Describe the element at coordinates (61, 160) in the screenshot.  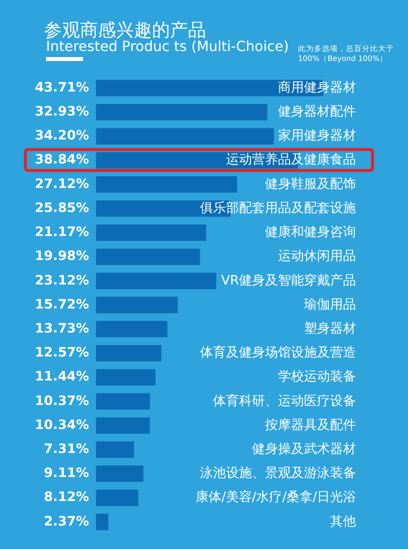
I see `data-label: 38.84%` at that location.